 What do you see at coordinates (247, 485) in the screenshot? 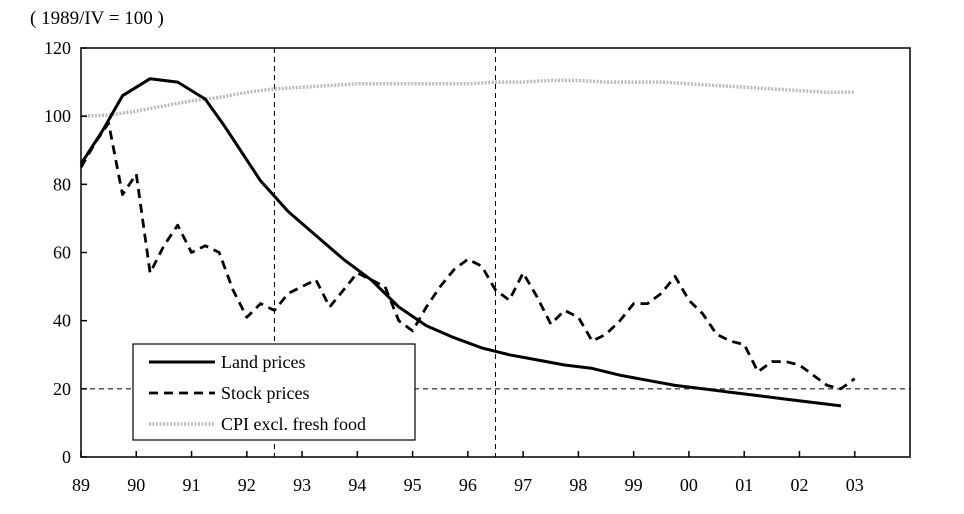
I see `x-tick-label: 92` at bounding box center [247, 485].